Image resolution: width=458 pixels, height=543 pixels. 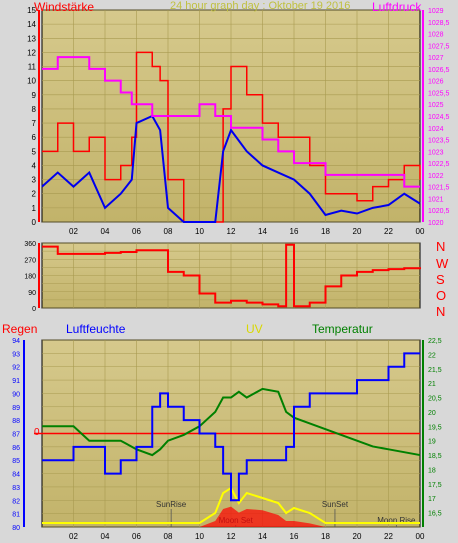 What do you see at coordinates (441, 295) in the screenshot?
I see `compass-o: O` at bounding box center [441, 295].